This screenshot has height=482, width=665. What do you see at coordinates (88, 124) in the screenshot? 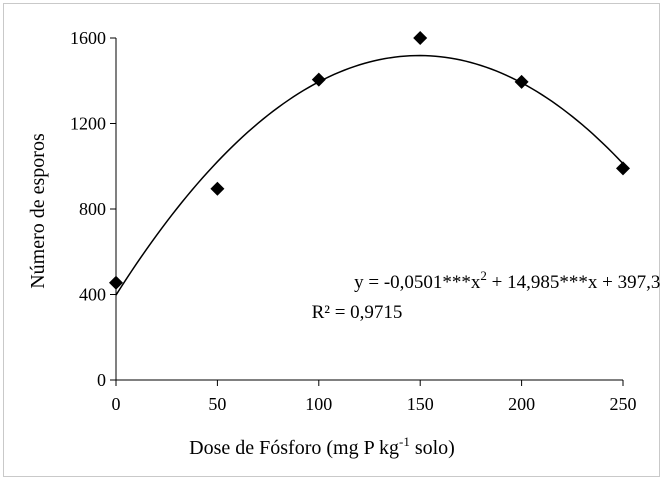
I see `y-tick-label: 1200` at bounding box center [88, 124].